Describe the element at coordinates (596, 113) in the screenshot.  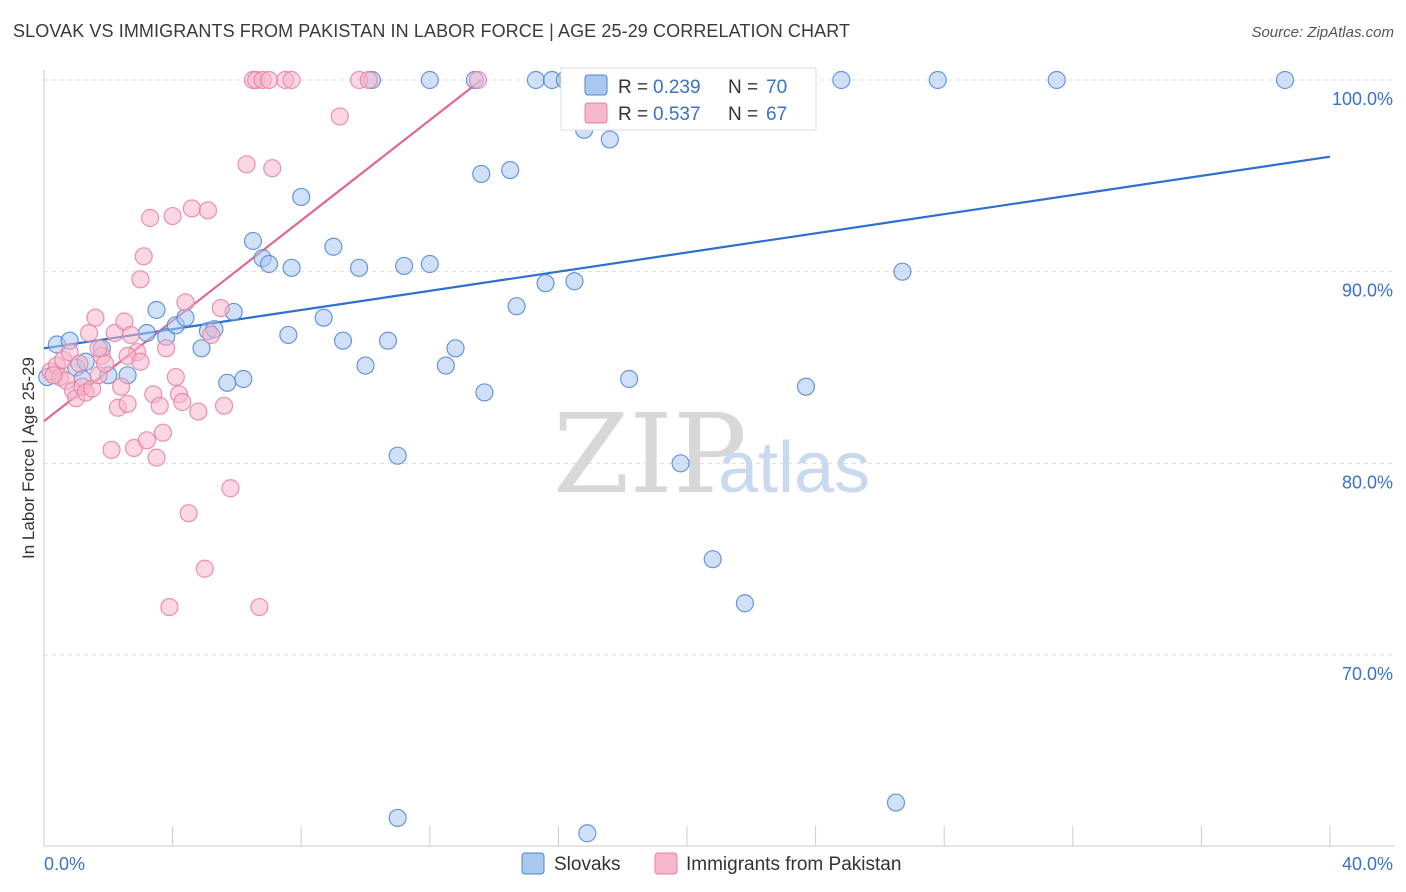
I see `legend-swatch-pakistan` at that location.